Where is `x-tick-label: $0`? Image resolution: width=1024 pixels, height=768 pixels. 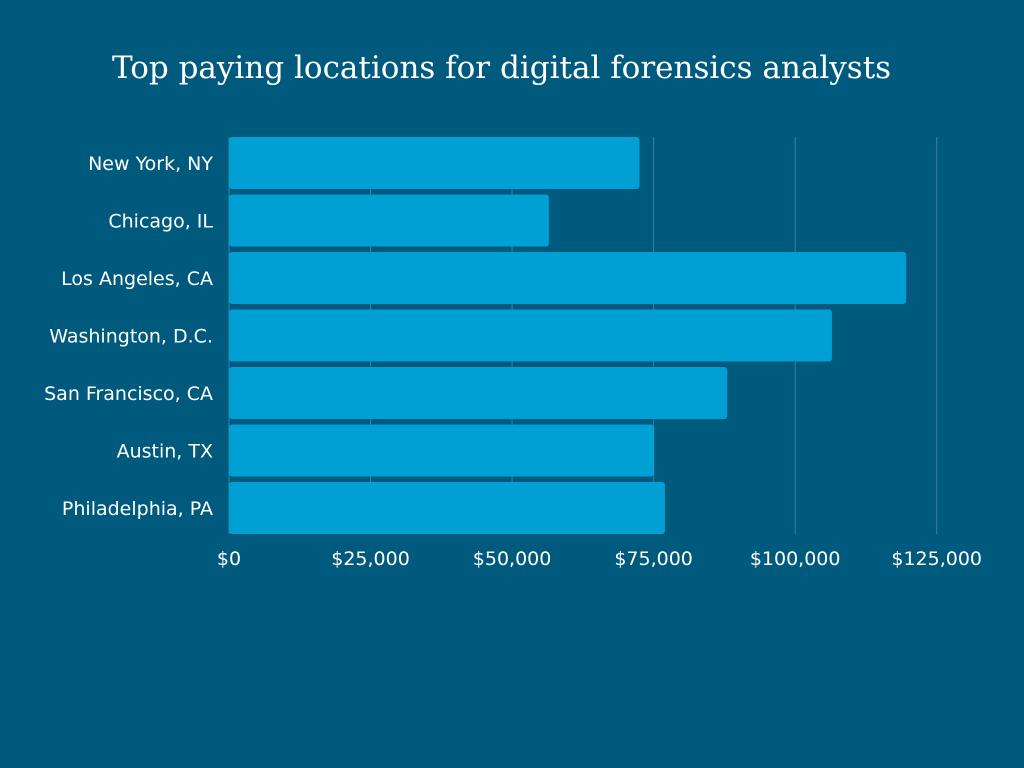
x-tick-label: $0 is located at coordinates (229, 559).